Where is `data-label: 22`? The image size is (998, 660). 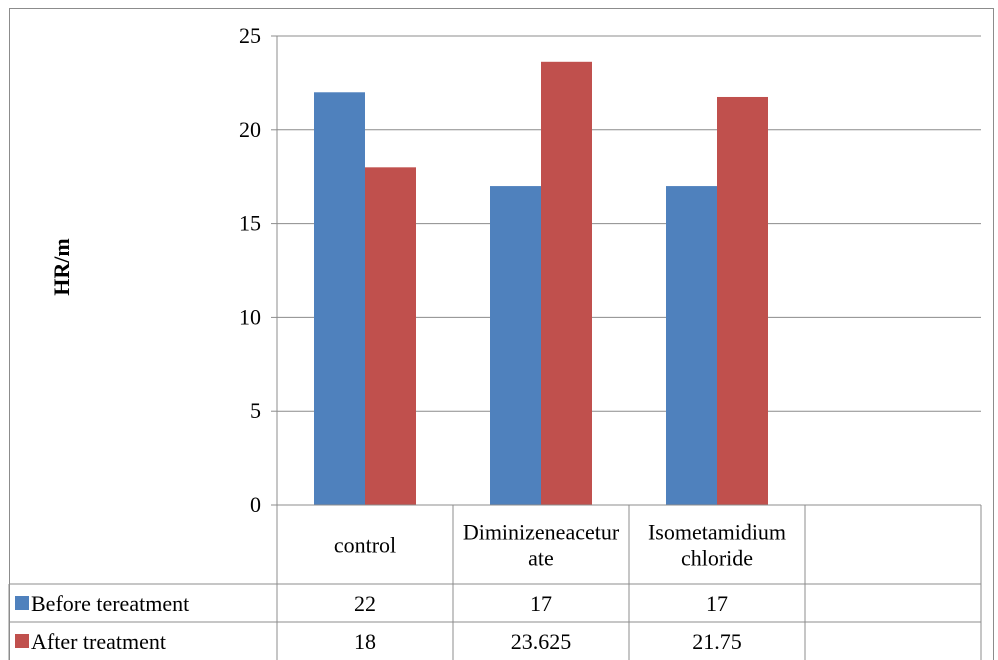 data-label: 22 is located at coordinates (365, 603).